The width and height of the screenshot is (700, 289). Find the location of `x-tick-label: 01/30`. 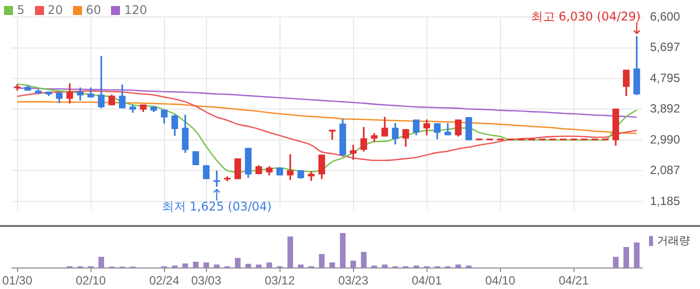

x-tick-label: 01/30 is located at coordinates (17, 281).